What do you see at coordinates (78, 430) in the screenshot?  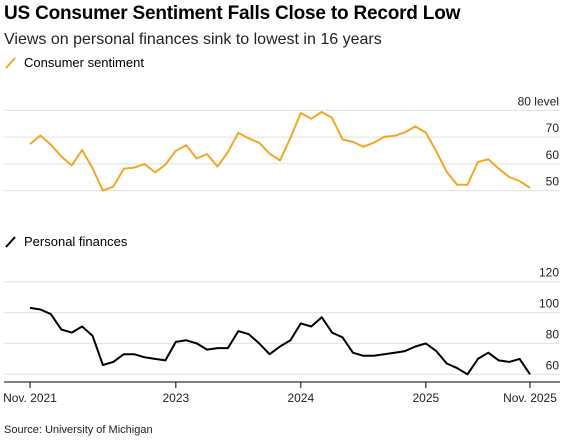 I see `source-note: Source: University of Michigan` at bounding box center [78, 430].